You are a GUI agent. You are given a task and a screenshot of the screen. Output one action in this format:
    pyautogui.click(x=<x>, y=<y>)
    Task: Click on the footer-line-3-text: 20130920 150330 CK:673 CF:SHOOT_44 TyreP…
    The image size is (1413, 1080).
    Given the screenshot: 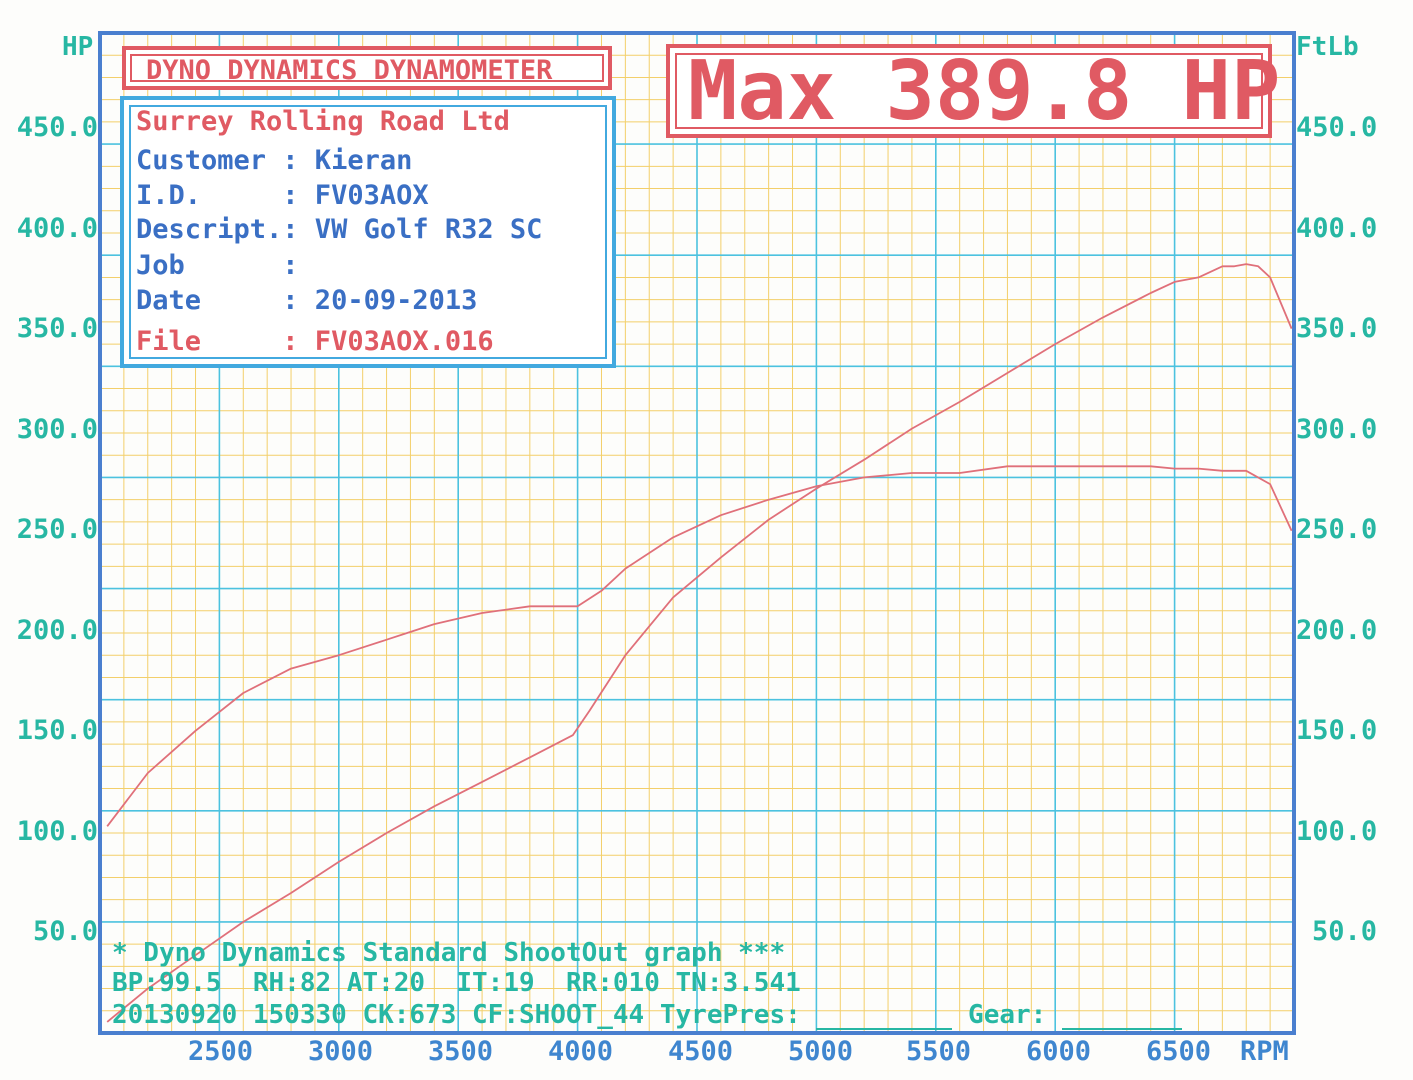 What is the action you would take?
    pyautogui.click(x=464, y=1015)
    